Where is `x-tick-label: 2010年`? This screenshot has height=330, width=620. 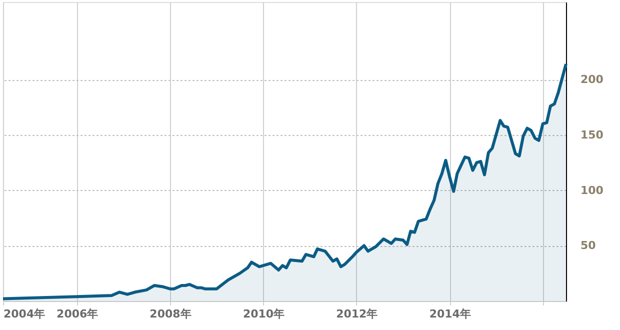
x-tick-label: 2010年 is located at coordinates (263, 314).